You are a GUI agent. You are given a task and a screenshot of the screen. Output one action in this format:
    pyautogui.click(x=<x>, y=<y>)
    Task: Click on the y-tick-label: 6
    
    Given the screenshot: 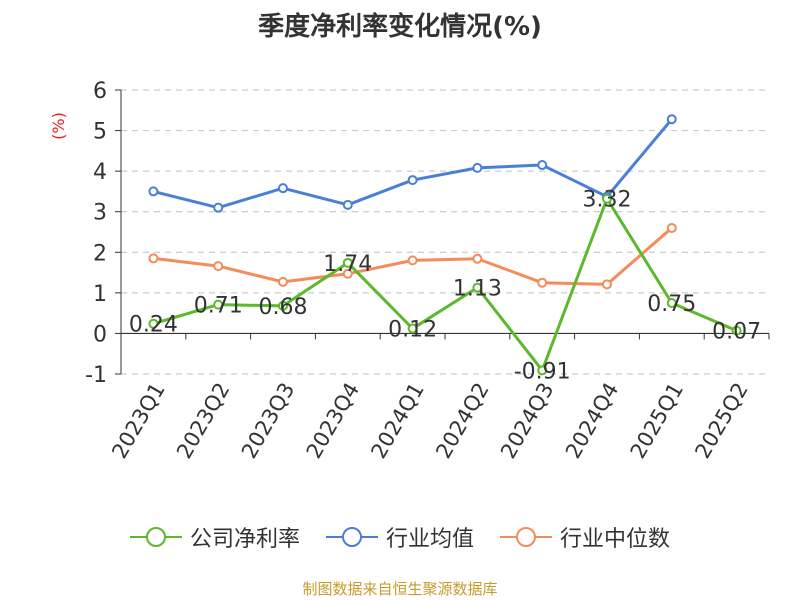 What is the action you would take?
    pyautogui.click(x=100, y=91)
    